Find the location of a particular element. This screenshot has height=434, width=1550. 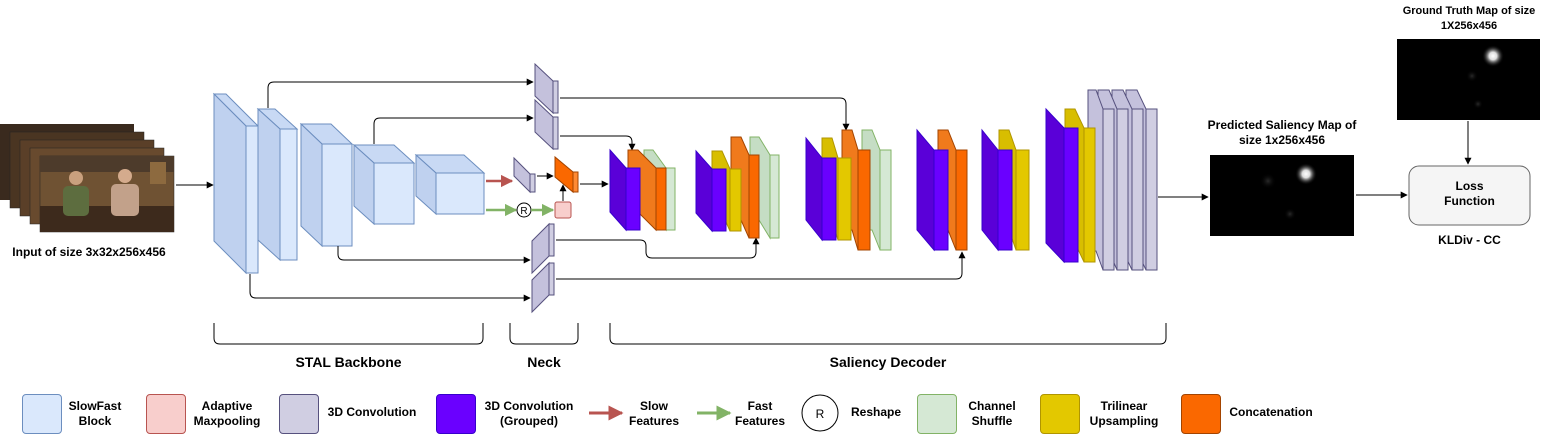

ground-truth-map is located at coordinates (1468, 79).